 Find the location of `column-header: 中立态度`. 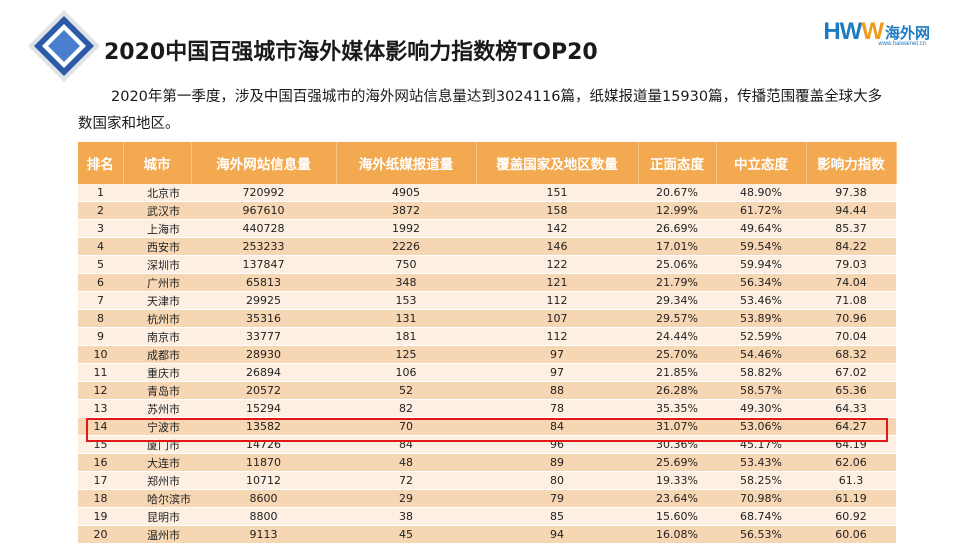

column-header: 中立态度 is located at coordinates (761, 163).